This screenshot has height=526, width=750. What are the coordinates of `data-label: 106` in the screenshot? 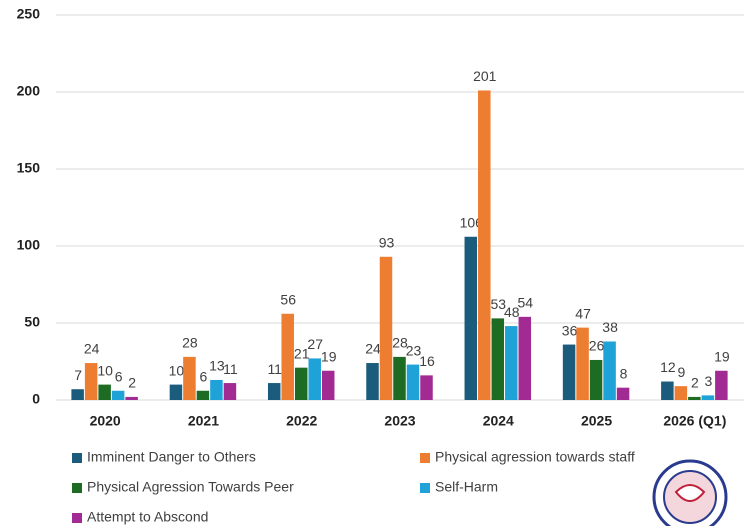 It's located at (472, 222).